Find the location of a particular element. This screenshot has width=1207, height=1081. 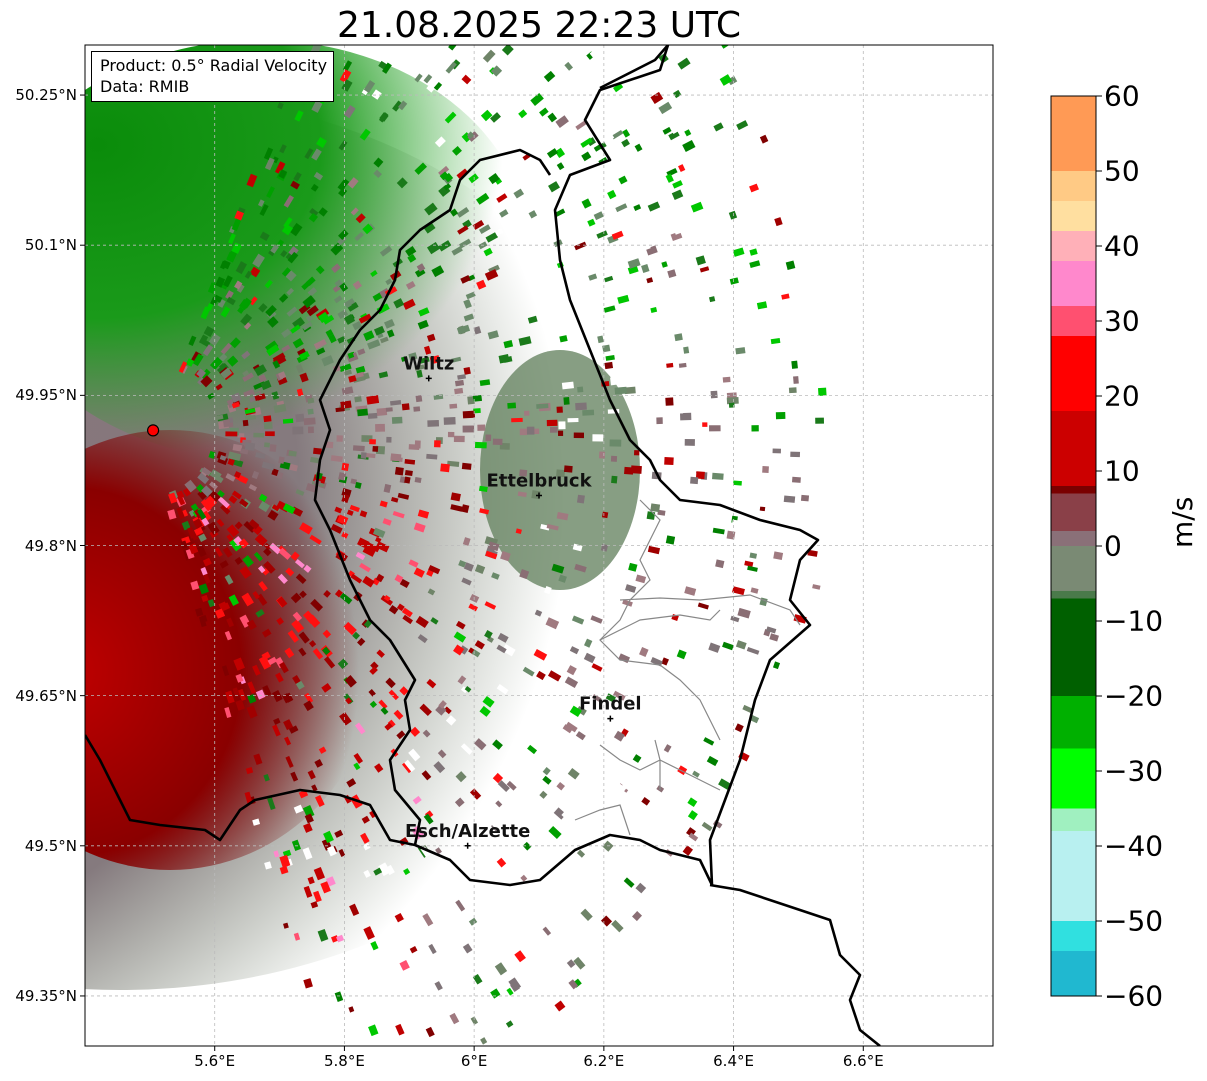

colorbar-tick-label: 10 is located at coordinates (1122, 471).